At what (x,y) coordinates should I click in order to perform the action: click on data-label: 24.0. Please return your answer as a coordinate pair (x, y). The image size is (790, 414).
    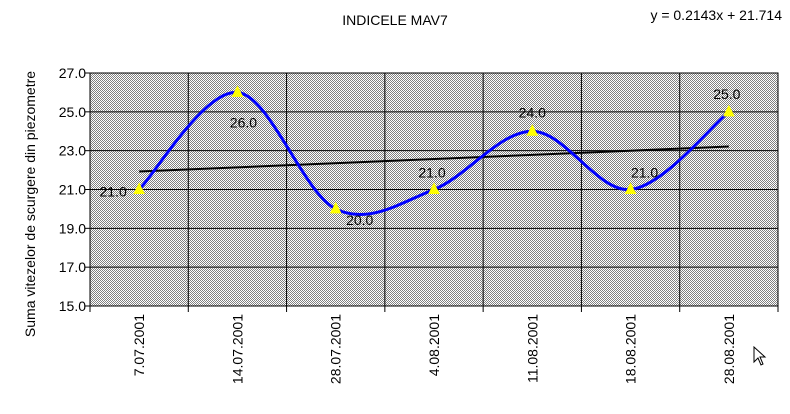
    Looking at the image, I should click on (532, 112).